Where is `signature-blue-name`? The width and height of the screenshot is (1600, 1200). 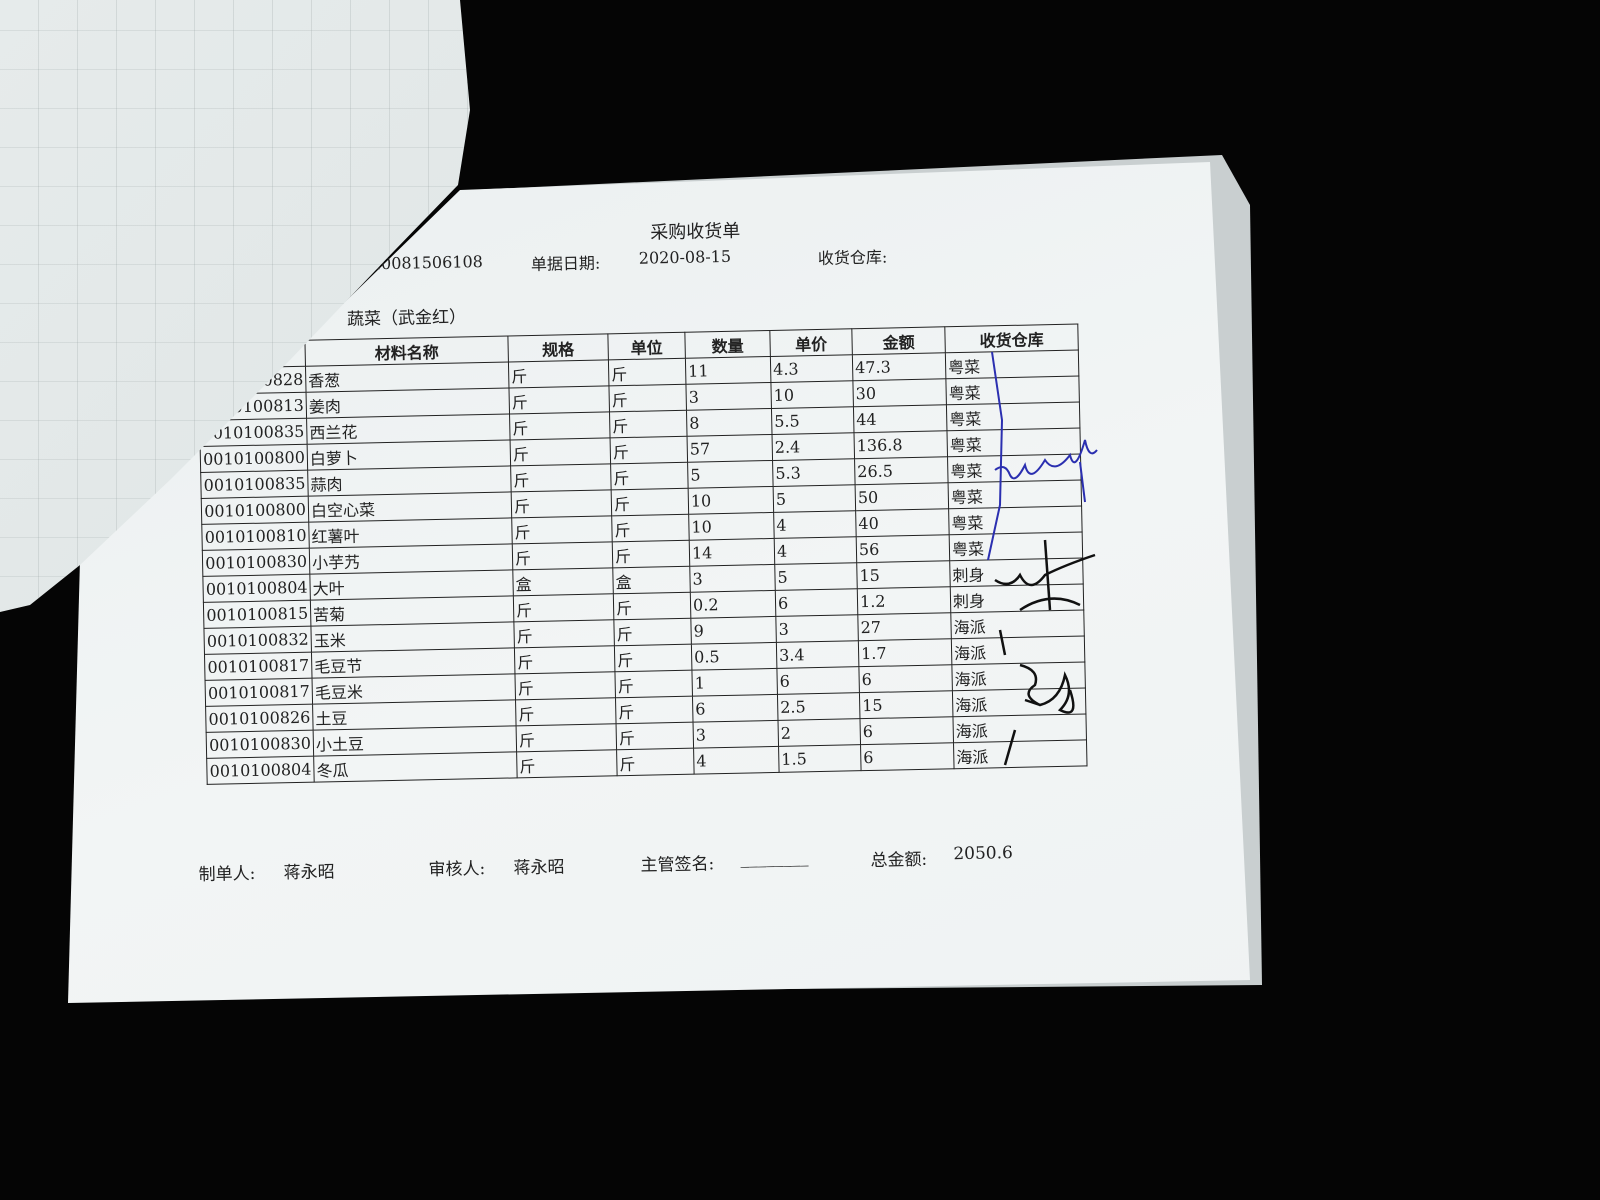 signature-blue-name is located at coordinates (1046, 471).